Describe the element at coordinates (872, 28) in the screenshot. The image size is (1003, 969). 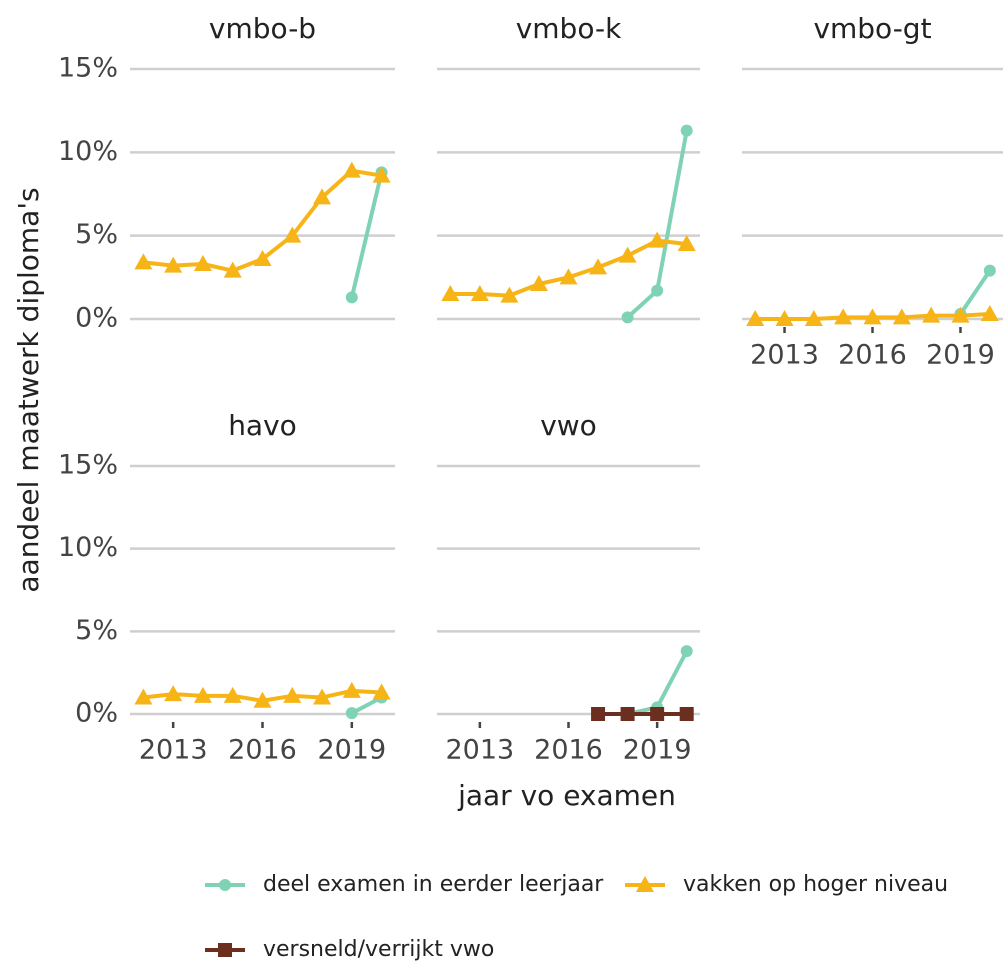
I see `panel-title: vmbo-gt` at that location.